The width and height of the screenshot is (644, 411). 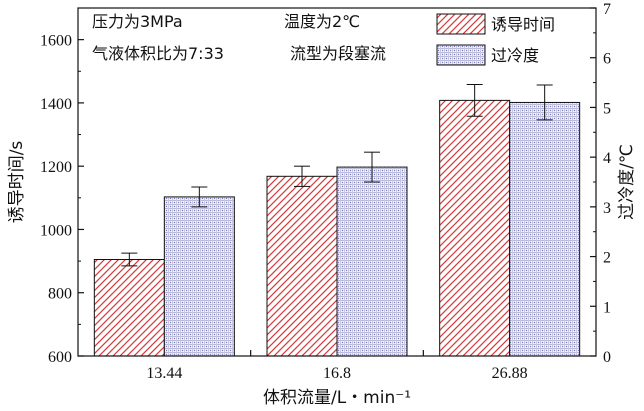 I want to click on y-axis-title: 诱导时间/s, so click(x=17, y=182).